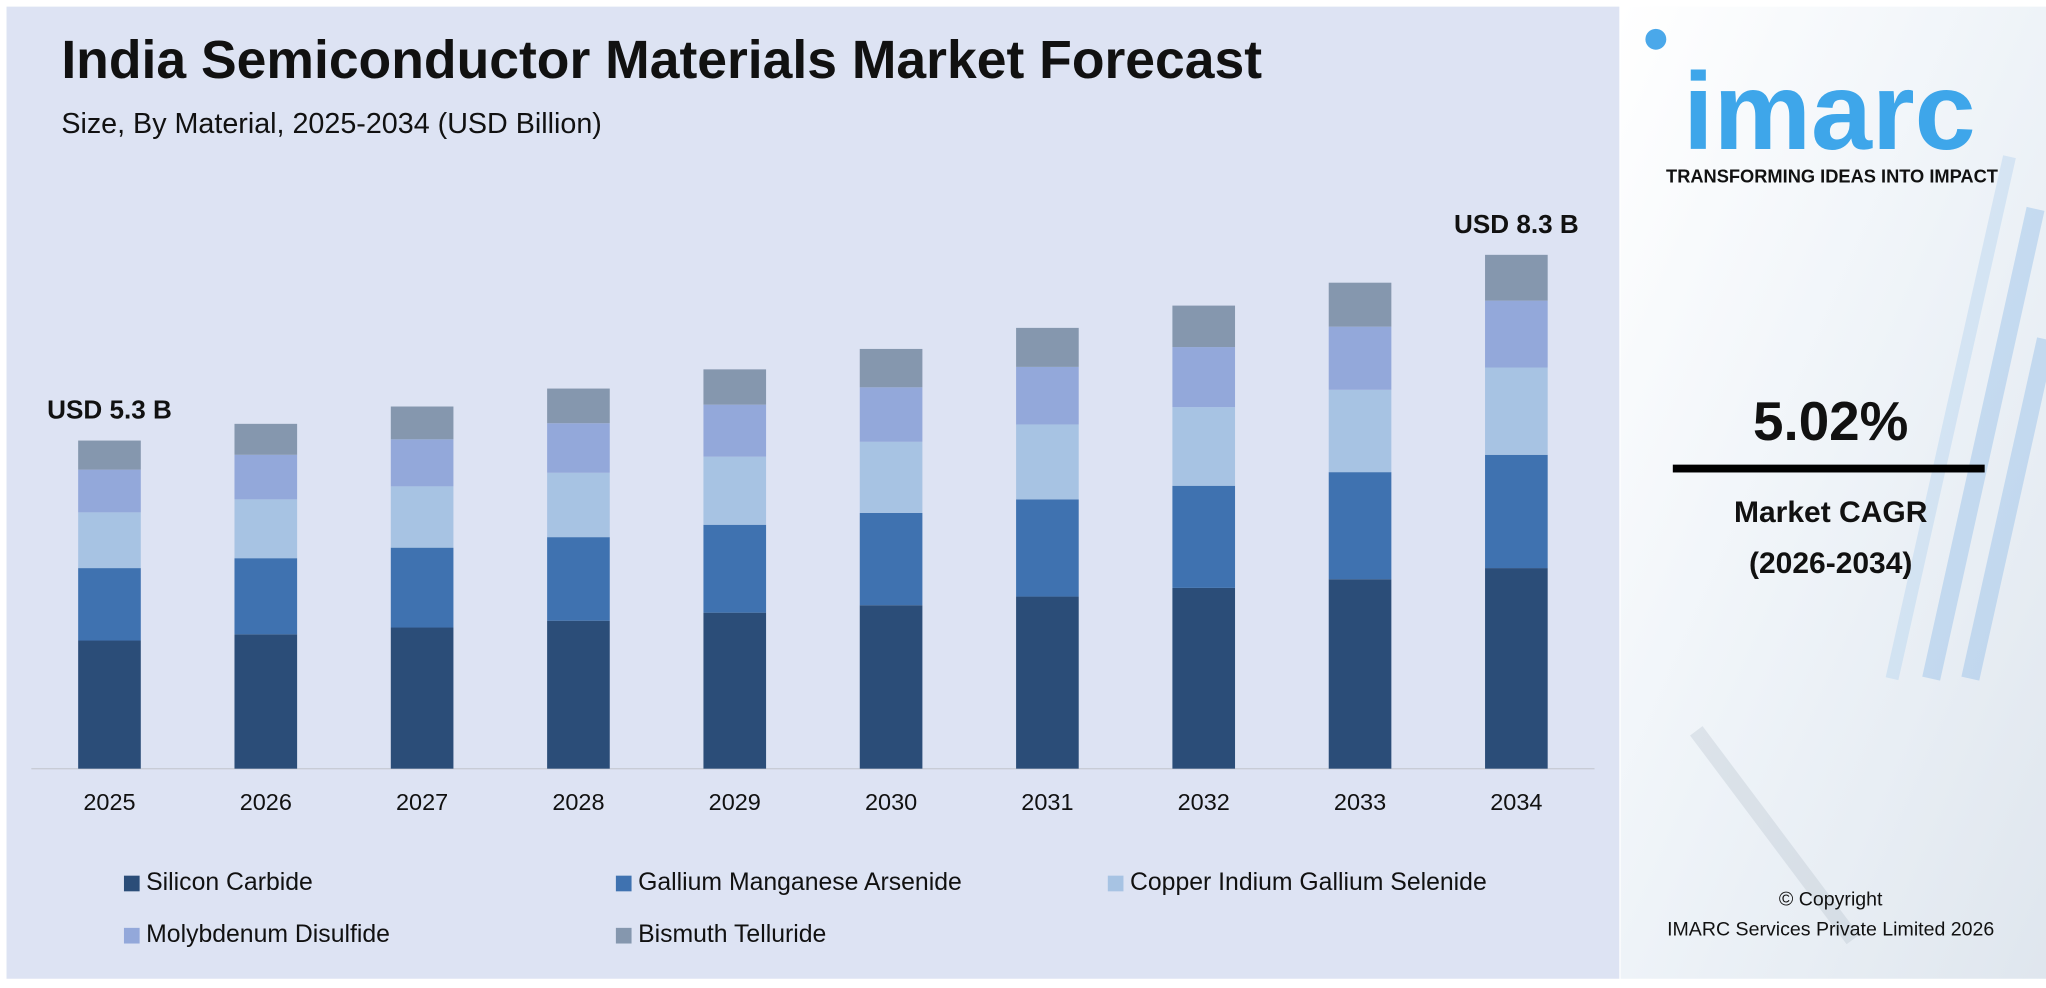  I want to click on company: IMARC Services Private Limited 2026, so click(1830, 930).